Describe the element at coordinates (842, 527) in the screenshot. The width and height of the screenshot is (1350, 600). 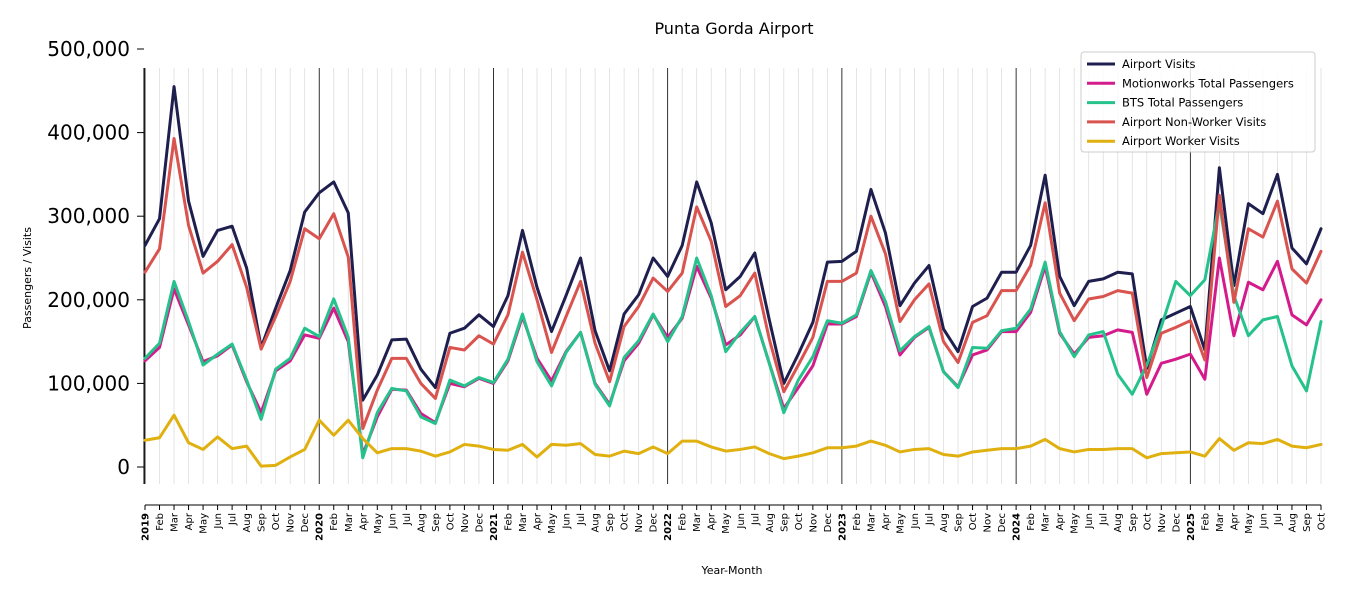
I see `x-tick-label: 2023` at that location.